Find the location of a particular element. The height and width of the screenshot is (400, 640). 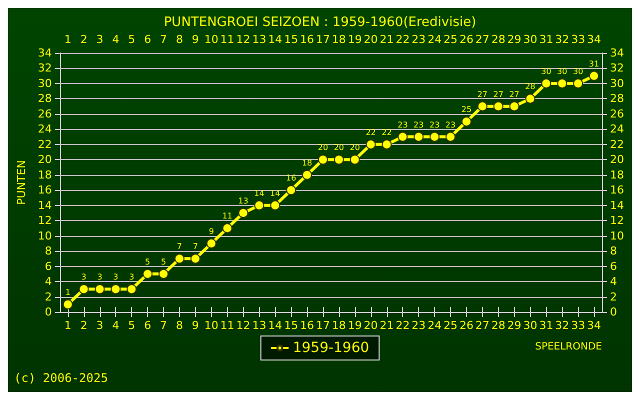

x2-tick-label: 22 is located at coordinates (403, 325).